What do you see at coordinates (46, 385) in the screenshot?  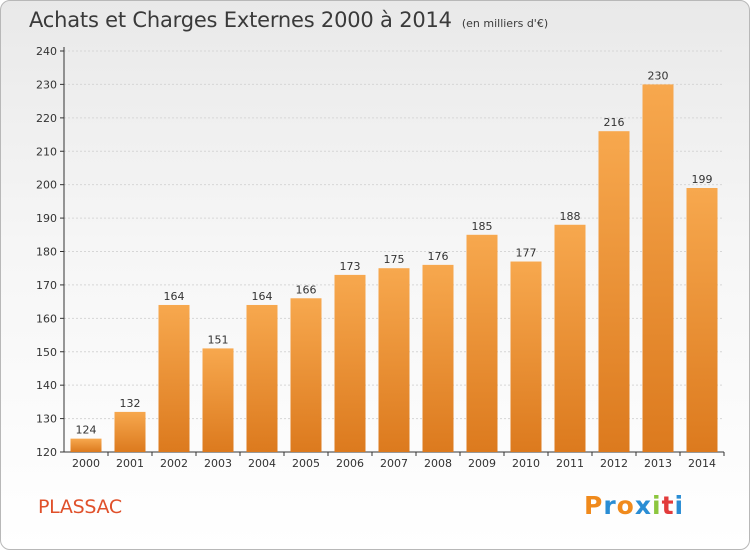 I see `y-tick-label: 140` at bounding box center [46, 385].